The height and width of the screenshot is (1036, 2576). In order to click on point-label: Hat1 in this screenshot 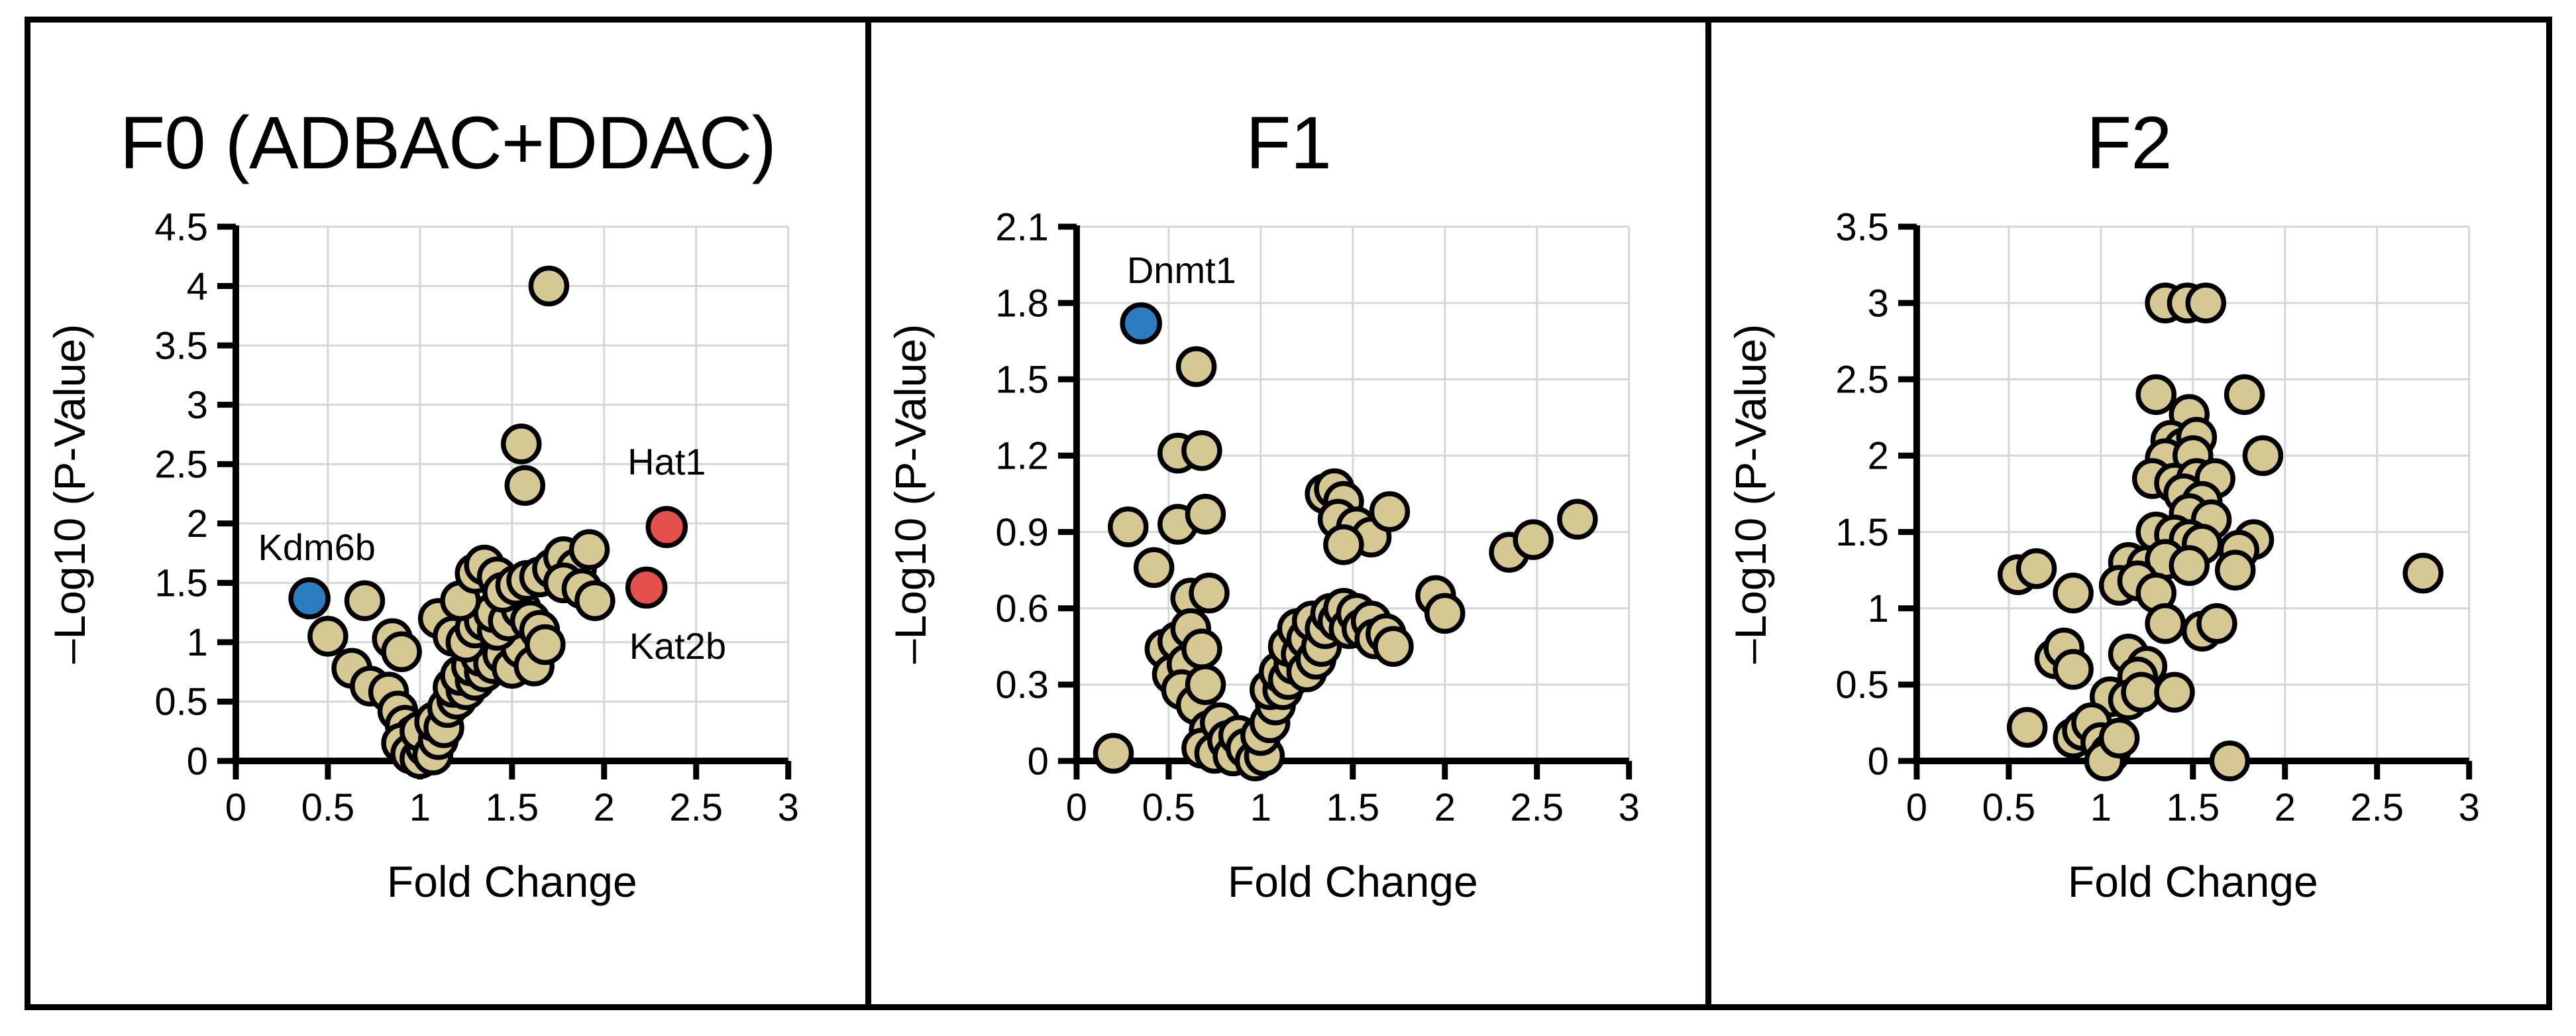, I will do `click(666, 462)`.